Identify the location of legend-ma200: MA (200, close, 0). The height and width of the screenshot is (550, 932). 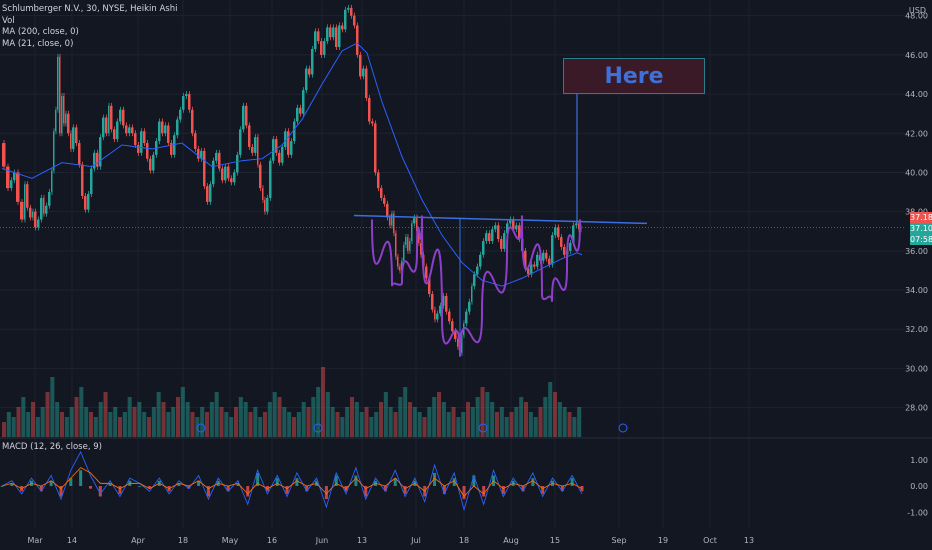
(40, 32).